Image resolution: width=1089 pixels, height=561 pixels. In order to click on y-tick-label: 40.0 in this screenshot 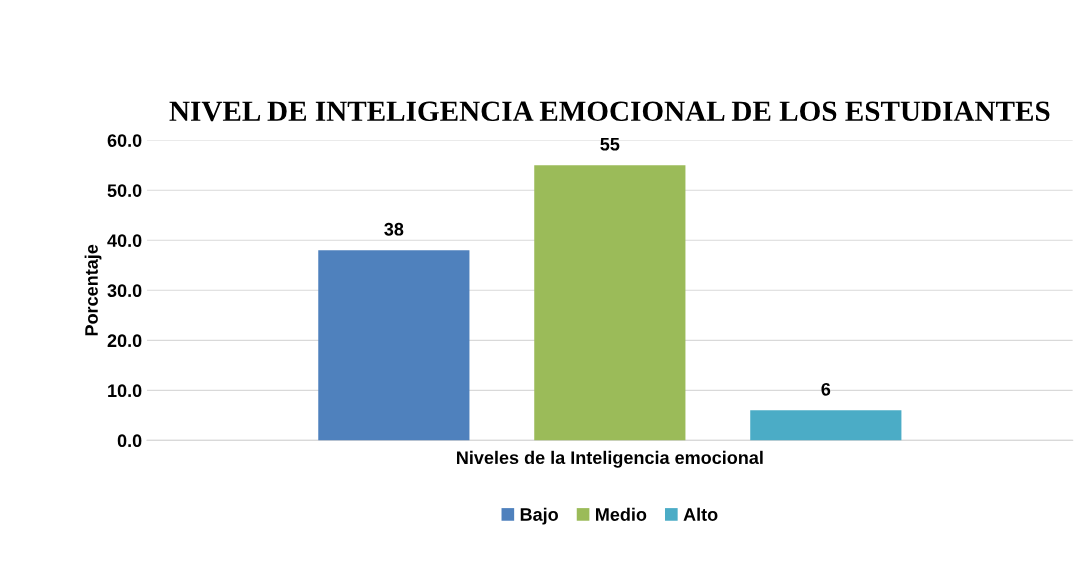, I will do `click(124, 241)`.